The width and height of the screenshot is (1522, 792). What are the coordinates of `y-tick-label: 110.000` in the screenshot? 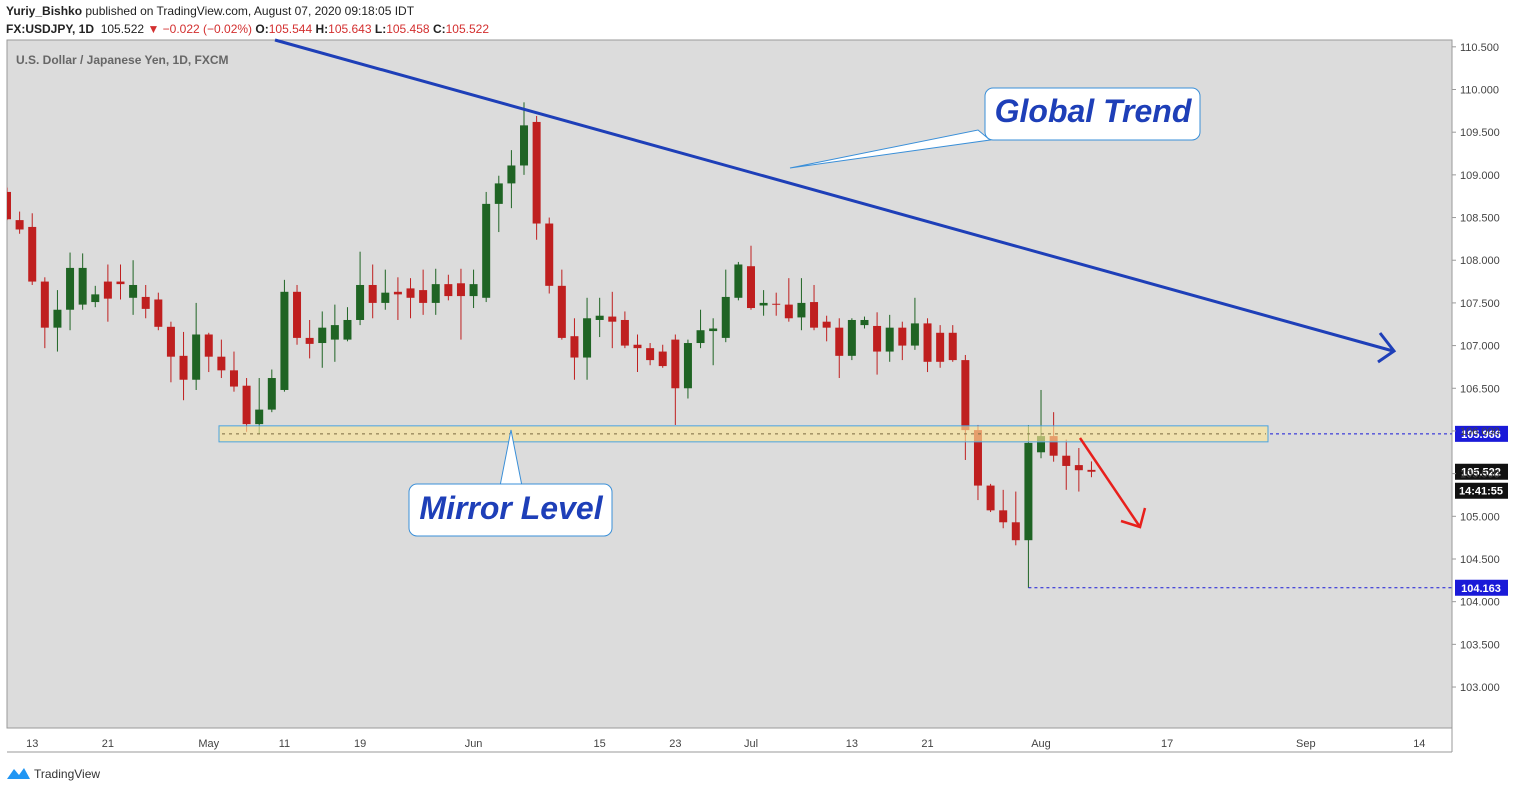 It's located at (1479, 91).